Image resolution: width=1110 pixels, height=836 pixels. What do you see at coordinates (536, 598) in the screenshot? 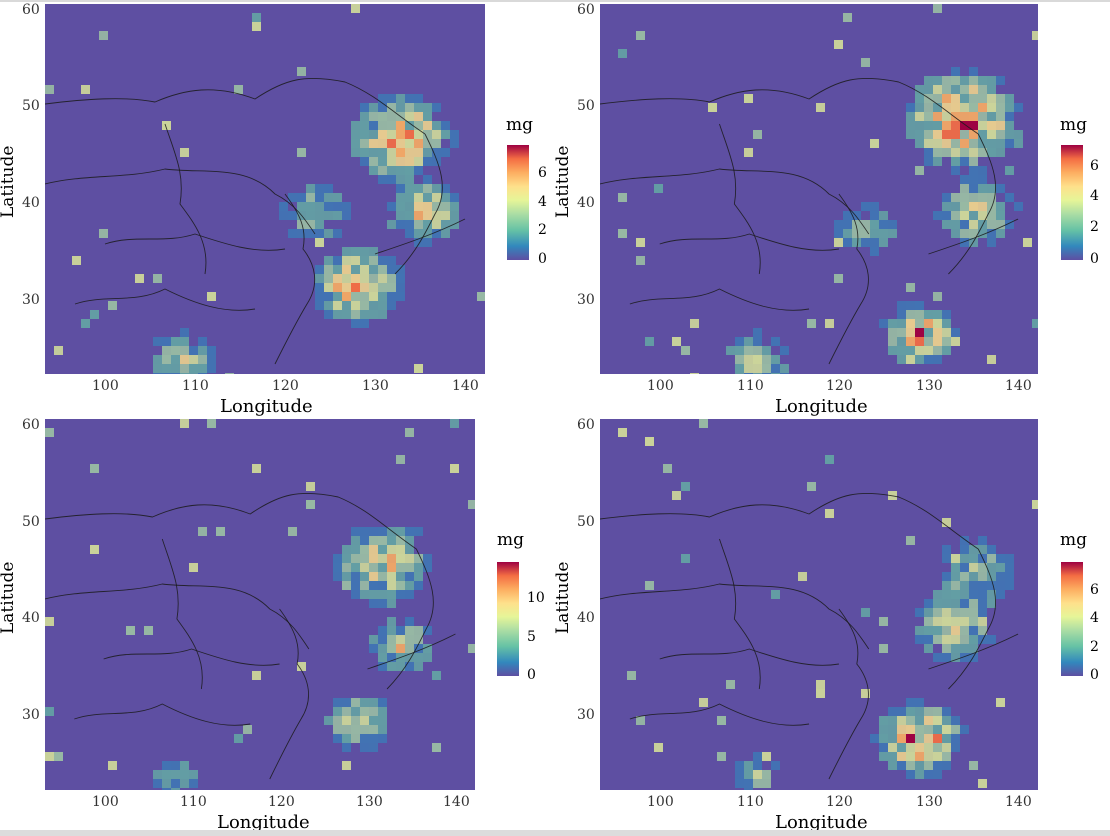
I see `legend-tick: 10` at bounding box center [536, 598].